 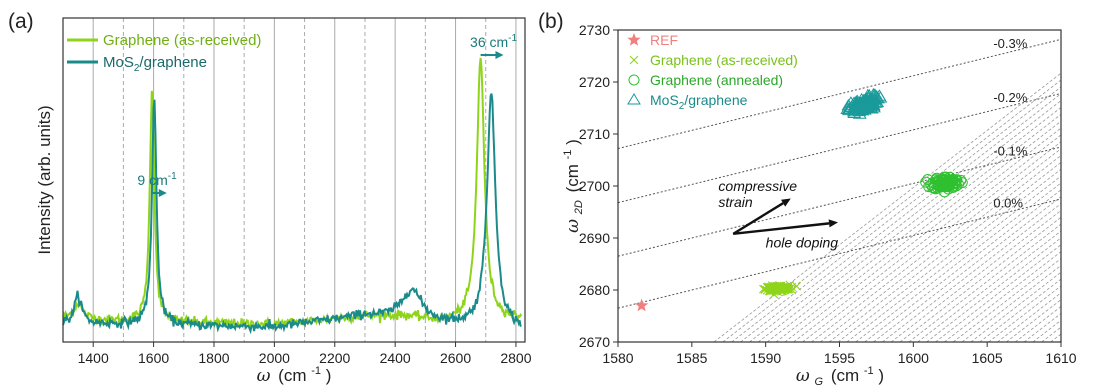 What do you see at coordinates (757, 186) in the screenshot?
I see `annotation-text: compressive` at bounding box center [757, 186].